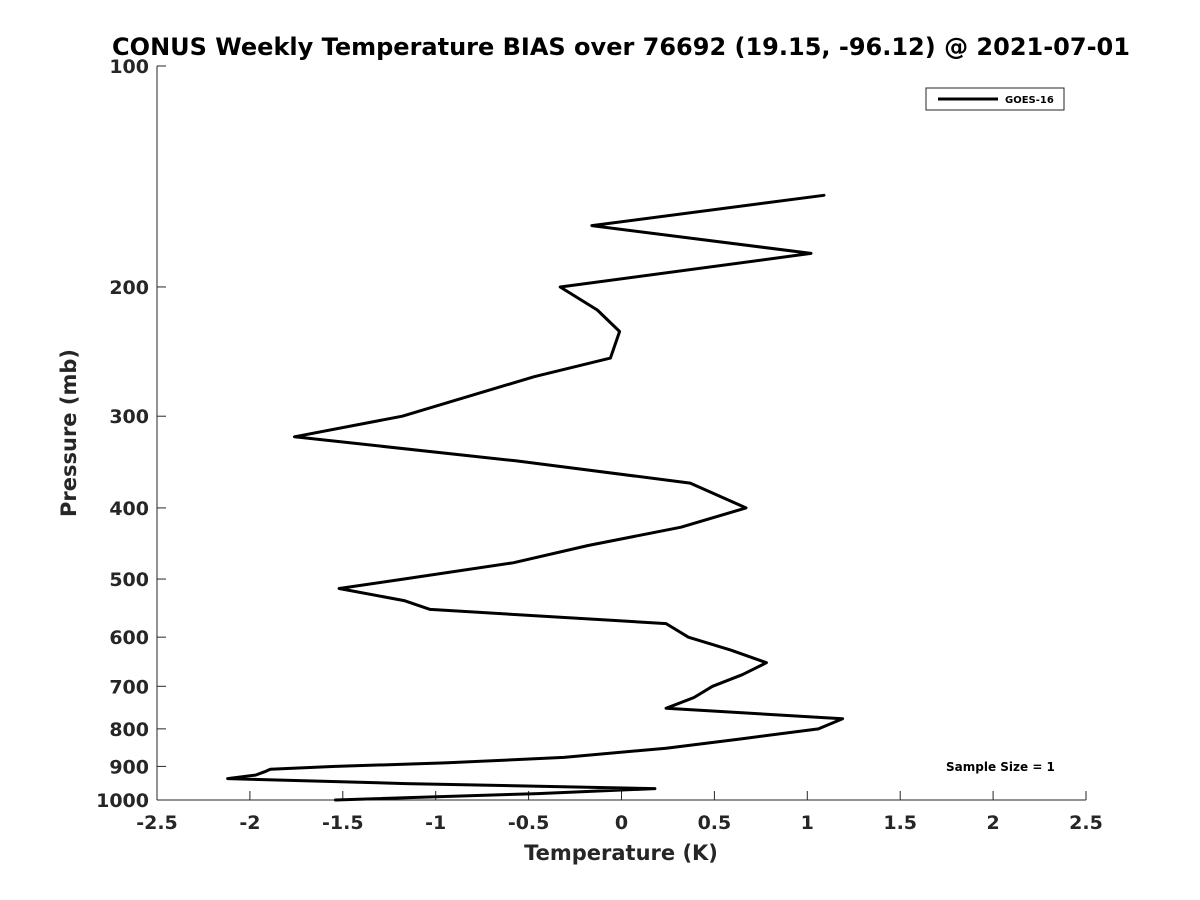 This screenshot has height=900, width=1200. Describe the element at coordinates (900, 823) in the screenshot. I see `x-tick-label: 1.5` at that location.